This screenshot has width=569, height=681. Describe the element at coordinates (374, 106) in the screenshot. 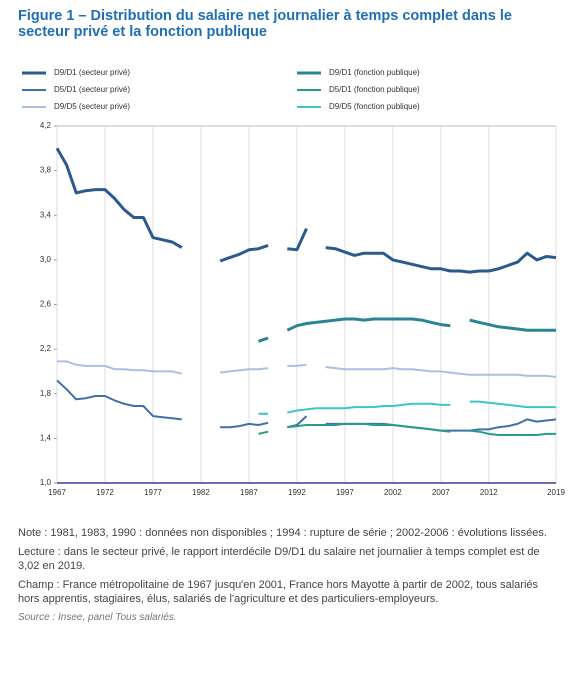

I see `legend-label: D9/D5 (fonction publique)` at that location.